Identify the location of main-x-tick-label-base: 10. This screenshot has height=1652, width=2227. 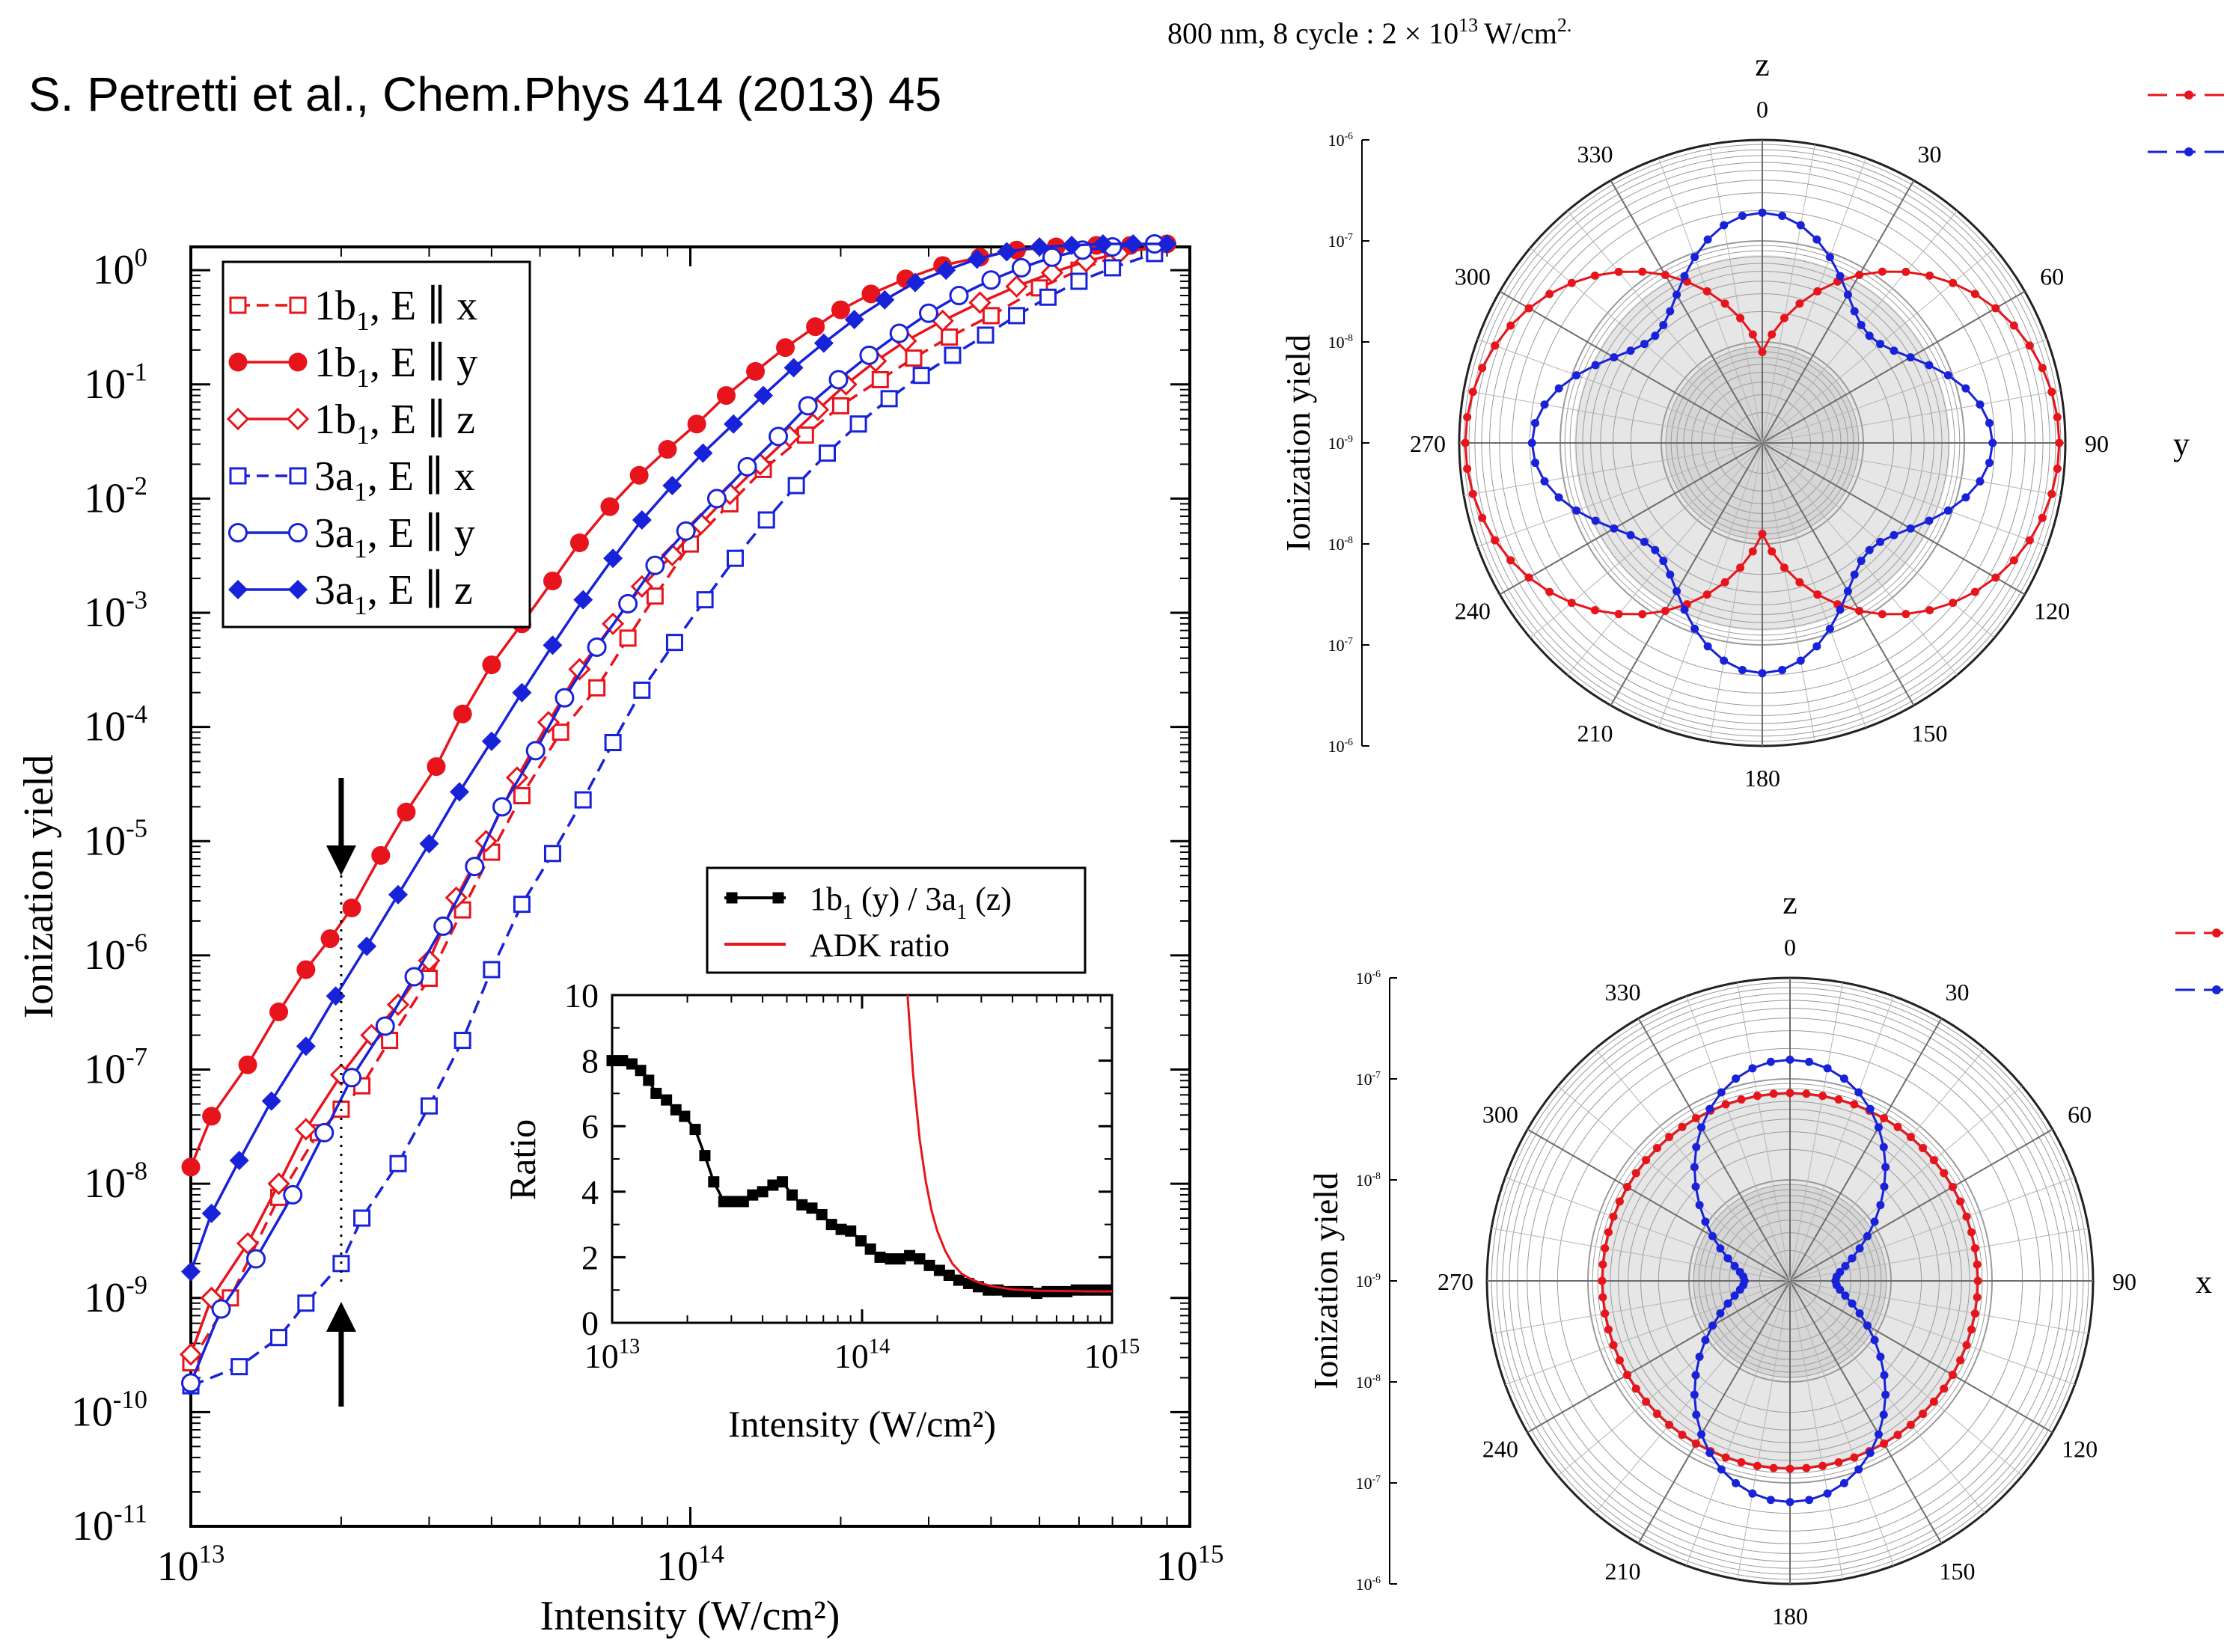
(178, 1567).